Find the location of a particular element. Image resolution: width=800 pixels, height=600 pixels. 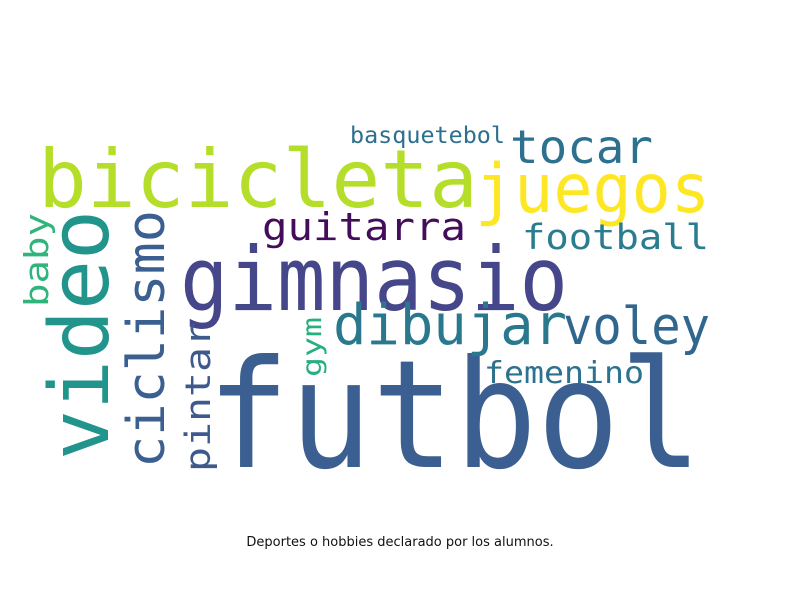

word-ciclismo: ciclismo is located at coordinates (147, 339).